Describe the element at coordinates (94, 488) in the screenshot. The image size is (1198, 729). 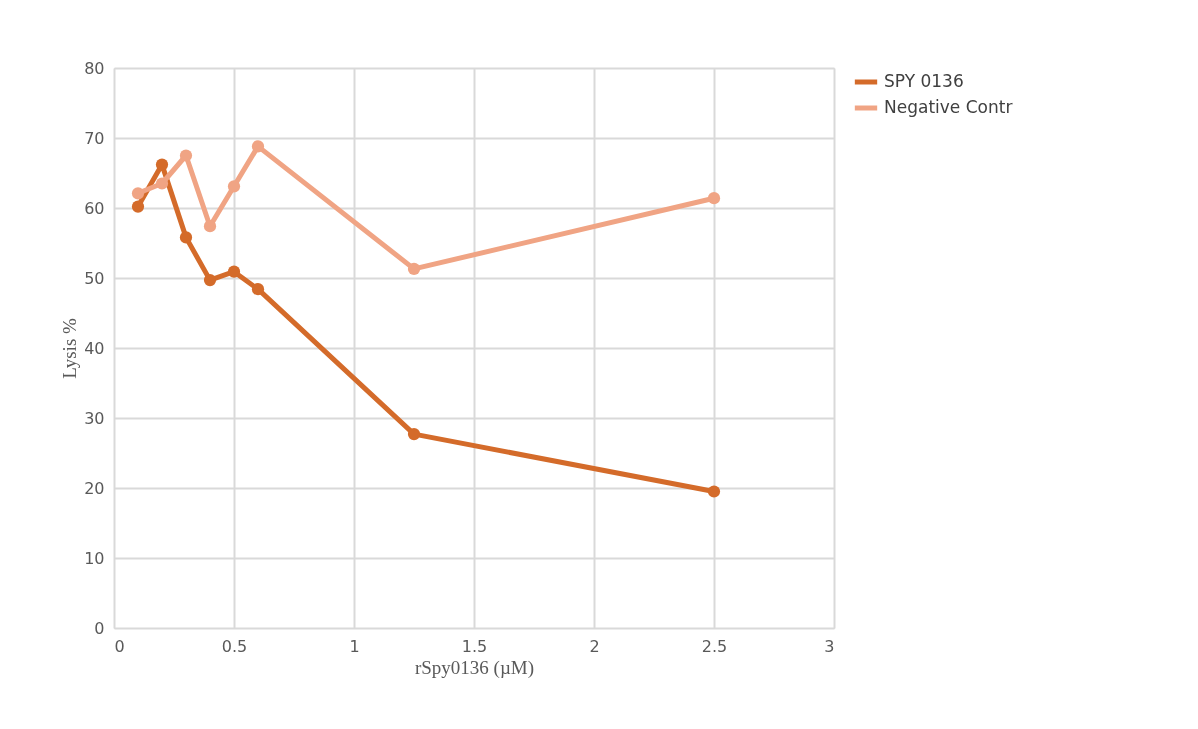
I see `y-tick-label: 20` at that location.